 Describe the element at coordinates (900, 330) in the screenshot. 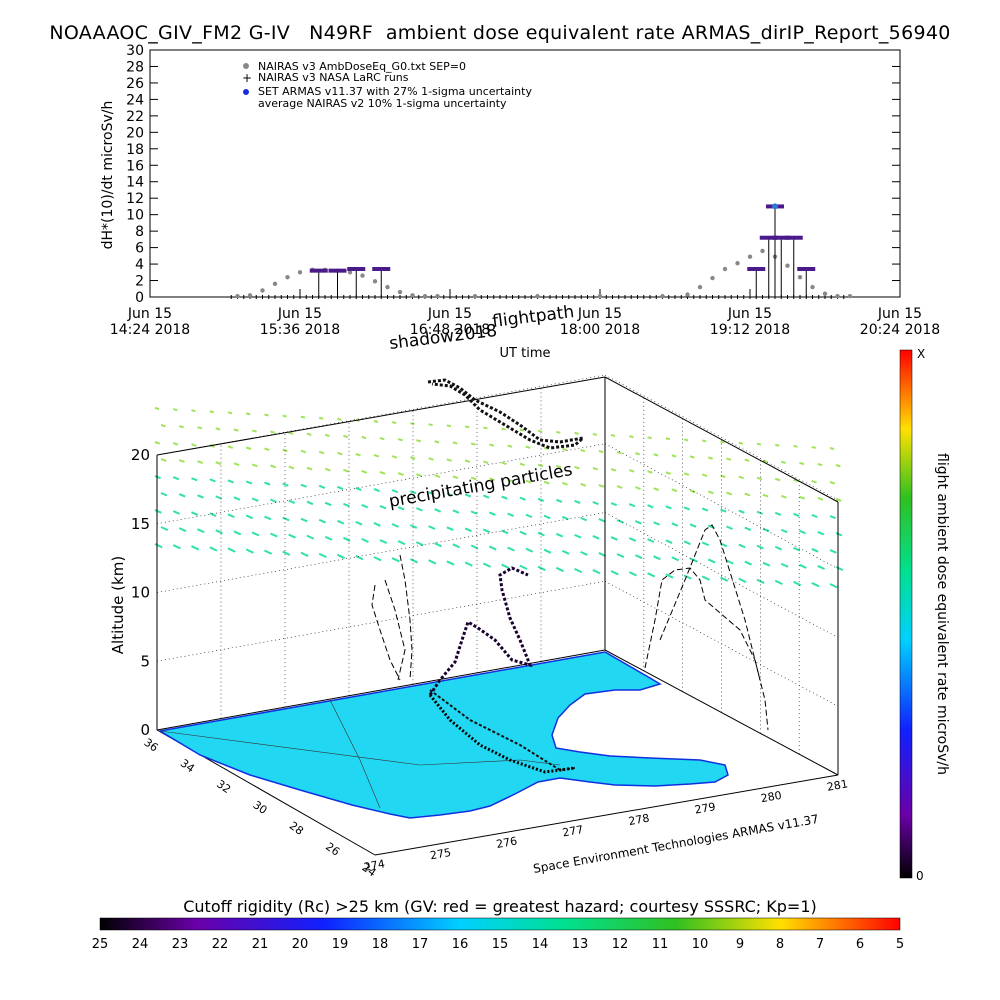

I see `x-tick-label-time: 20:24 2018` at that location.